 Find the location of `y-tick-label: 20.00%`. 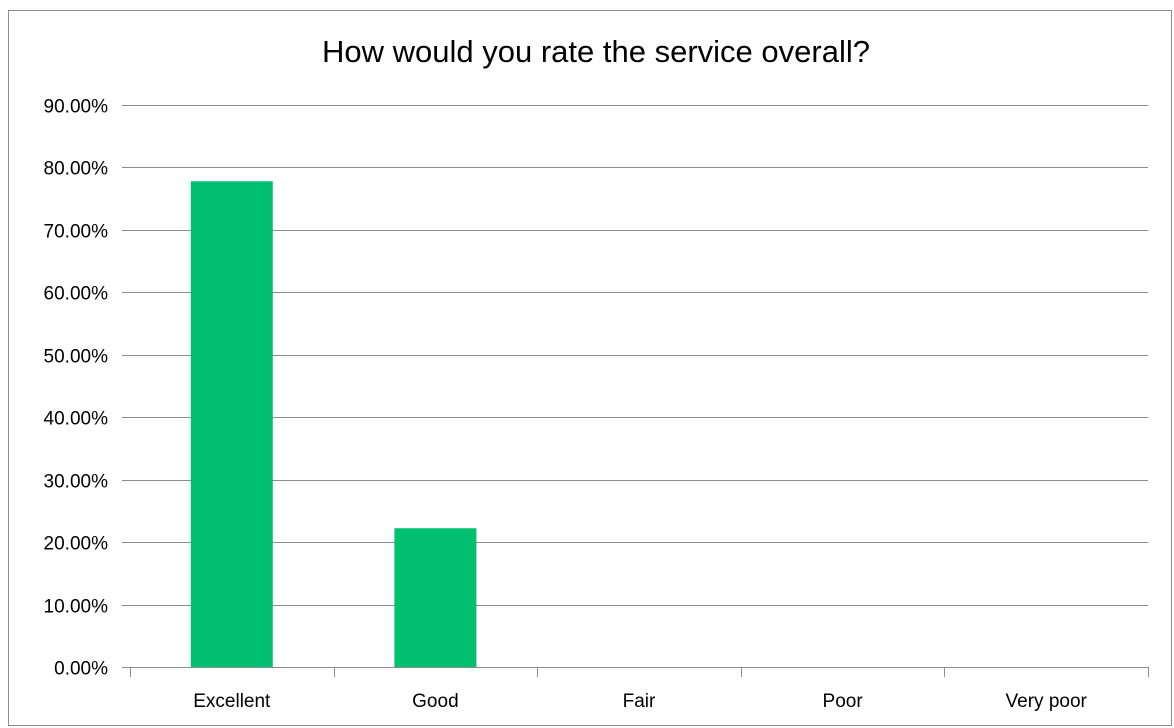

y-tick-label: 20.00% is located at coordinates (76, 544).